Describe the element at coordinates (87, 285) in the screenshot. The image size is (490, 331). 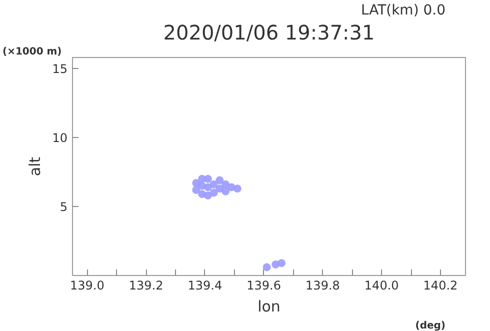
I see `x-tick-label: 139.0` at that location.